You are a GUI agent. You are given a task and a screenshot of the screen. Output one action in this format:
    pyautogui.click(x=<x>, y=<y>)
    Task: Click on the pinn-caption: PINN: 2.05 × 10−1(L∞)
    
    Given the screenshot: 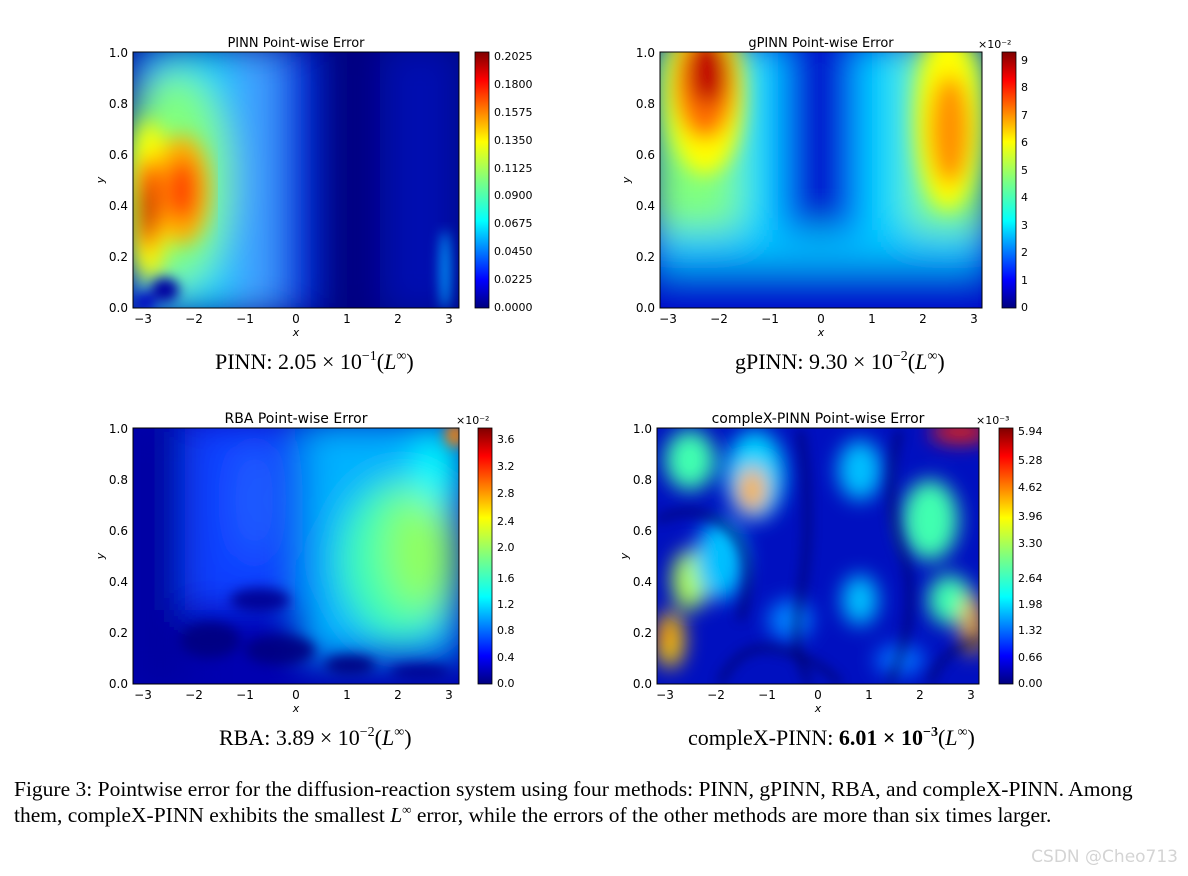 What is the action you would take?
    pyautogui.click(x=314, y=361)
    